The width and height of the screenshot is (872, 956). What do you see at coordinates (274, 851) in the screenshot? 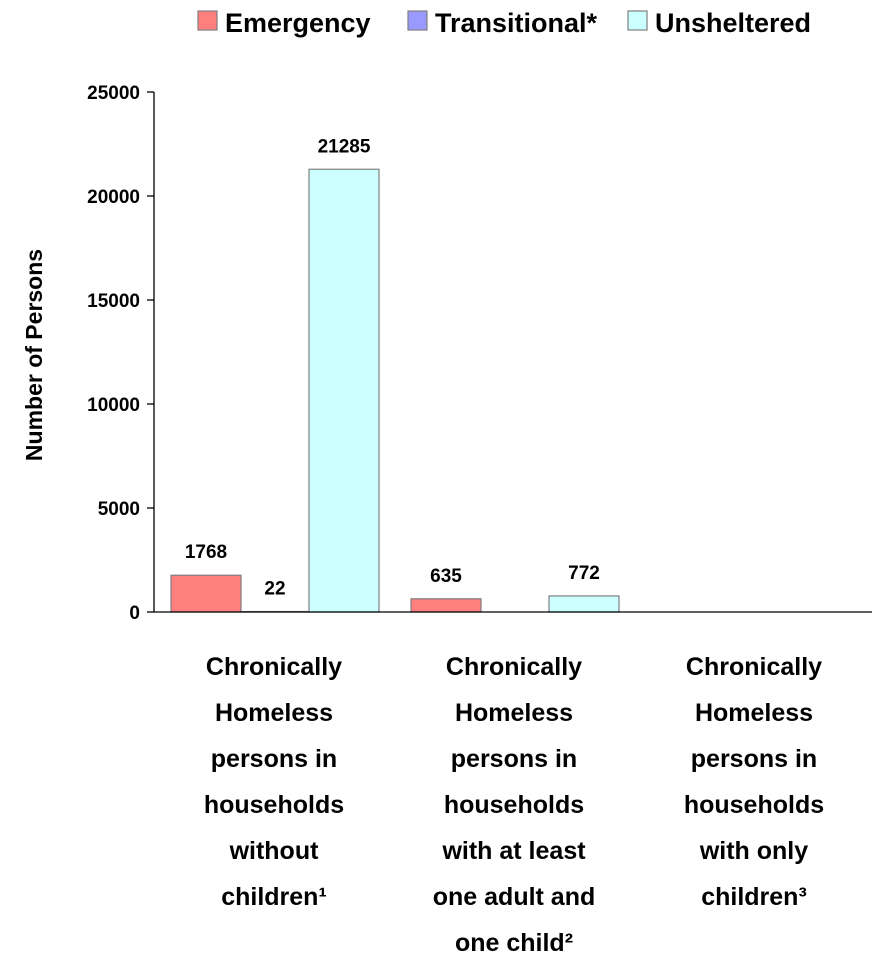
I see `x-category-label-line: without` at bounding box center [274, 851].